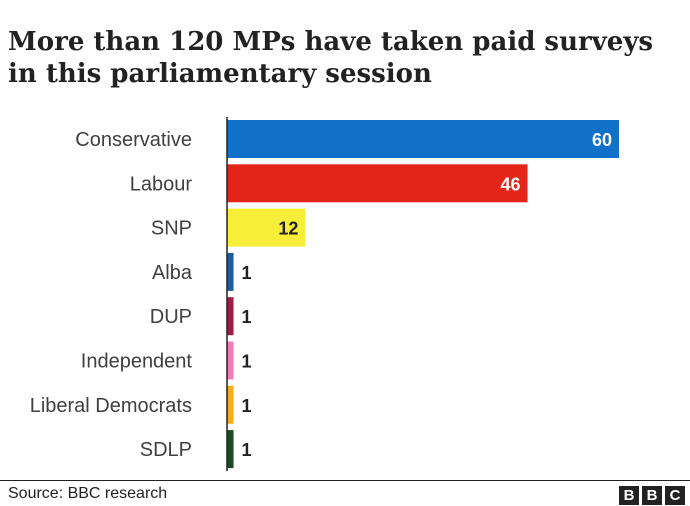 The image size is (690, 506). Describe the element at coordinates (511, 184) in the screenshot. I see `data-label: 46` at that location.